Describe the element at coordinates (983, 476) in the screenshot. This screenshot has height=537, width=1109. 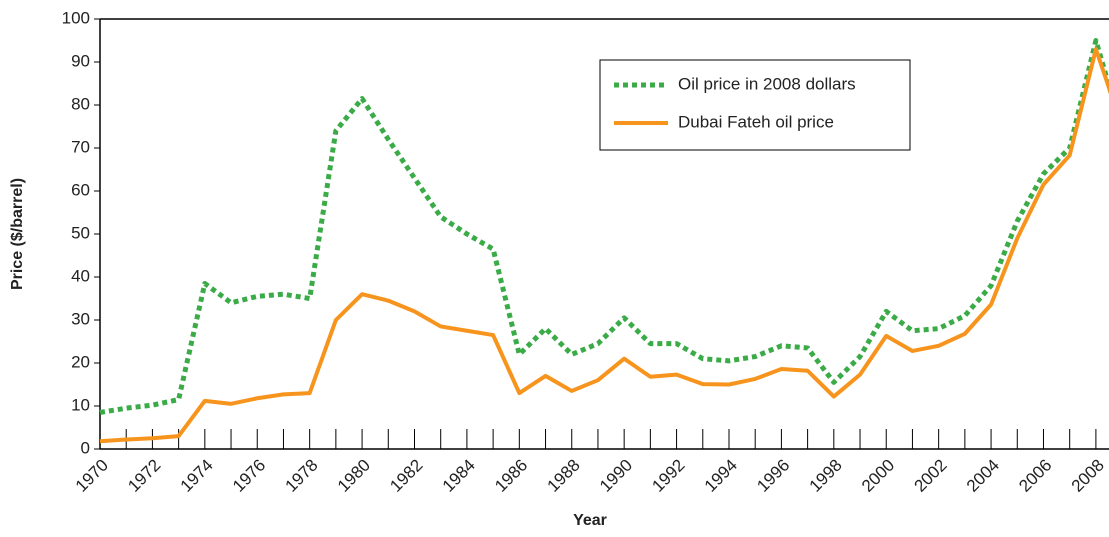
I see `x-tick-label: 2004` at that location.